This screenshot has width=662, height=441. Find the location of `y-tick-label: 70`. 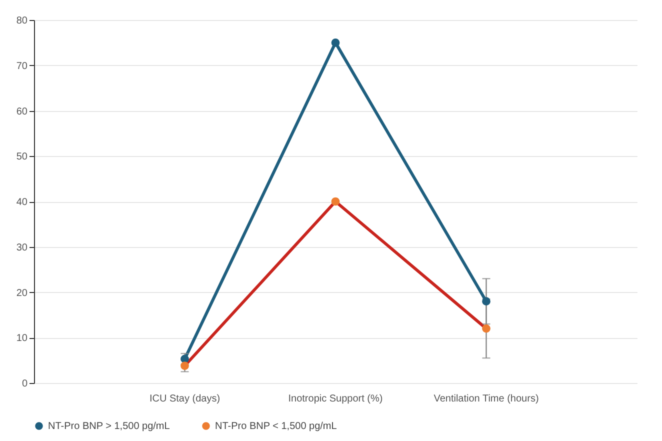

y-tick-label: 70 is located at coordinates (22, 66).